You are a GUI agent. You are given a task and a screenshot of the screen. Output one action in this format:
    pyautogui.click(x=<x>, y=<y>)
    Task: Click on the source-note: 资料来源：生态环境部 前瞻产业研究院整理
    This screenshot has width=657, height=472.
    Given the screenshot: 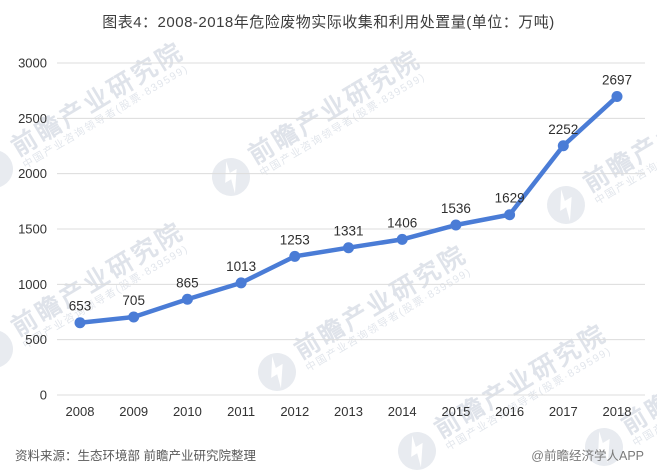 What is the action you would take?
    pyautogui.click(x=135, y=456)
    